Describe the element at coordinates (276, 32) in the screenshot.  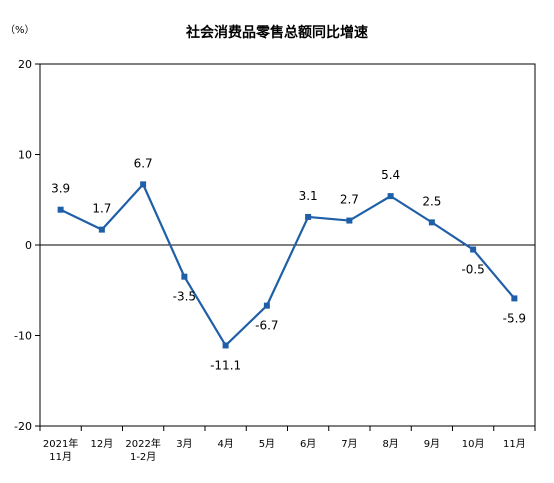
I see `chart-title: 社会消费品零售总额同比增速` at that location.